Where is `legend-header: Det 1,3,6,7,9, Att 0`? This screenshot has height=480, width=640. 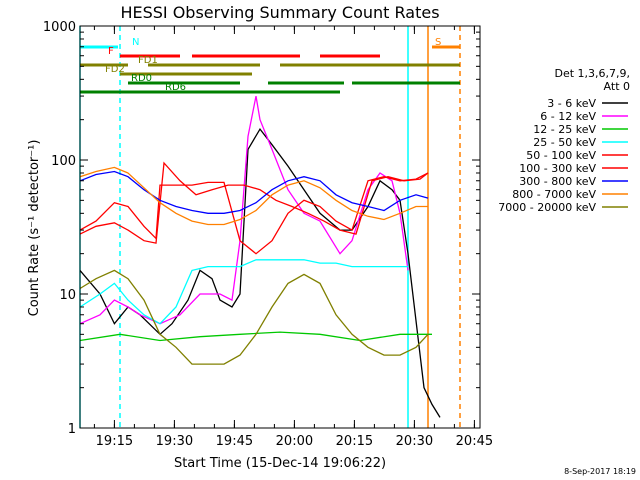 legend-header: Det 1,3,6,7,9, Att 0 is located at coordinates (592, 80).